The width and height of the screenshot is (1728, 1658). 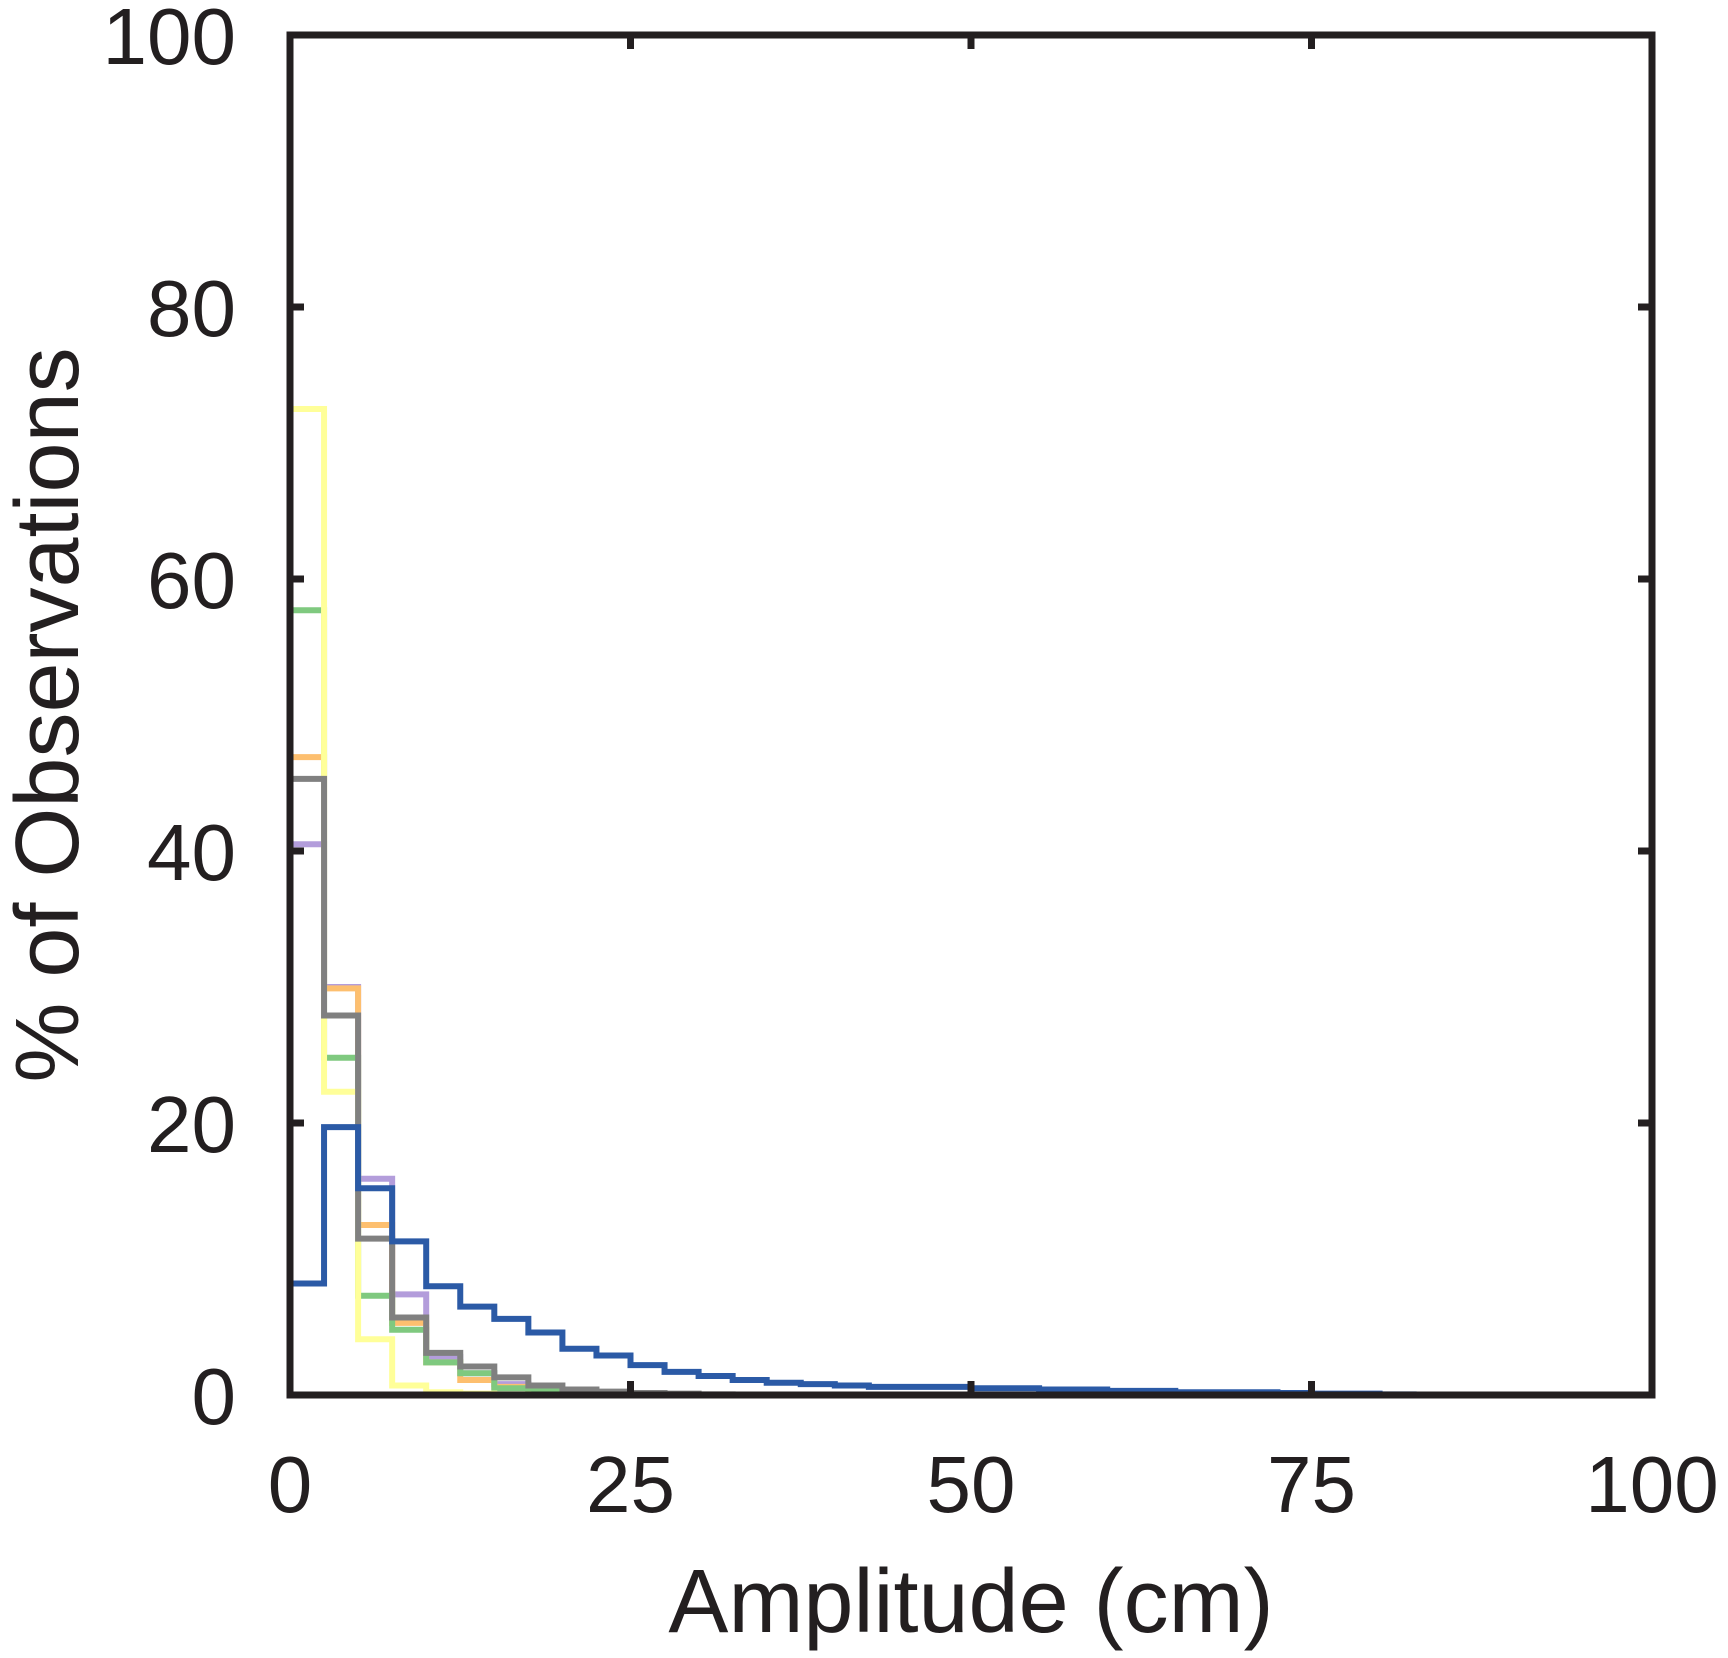 What do you see at coordinates (191, 308) in the screenshot?
I see `y-tick-label: 80` at bounding box center [191, 308].